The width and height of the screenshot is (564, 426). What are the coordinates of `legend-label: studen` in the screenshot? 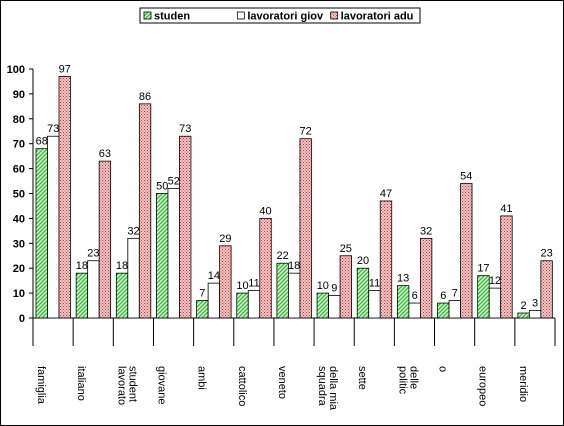 It's located at (172, 17).